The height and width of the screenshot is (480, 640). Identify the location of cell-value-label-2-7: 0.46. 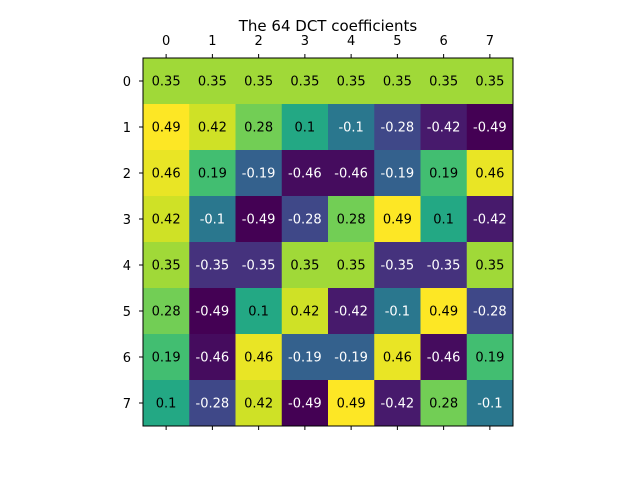
(489, 174).